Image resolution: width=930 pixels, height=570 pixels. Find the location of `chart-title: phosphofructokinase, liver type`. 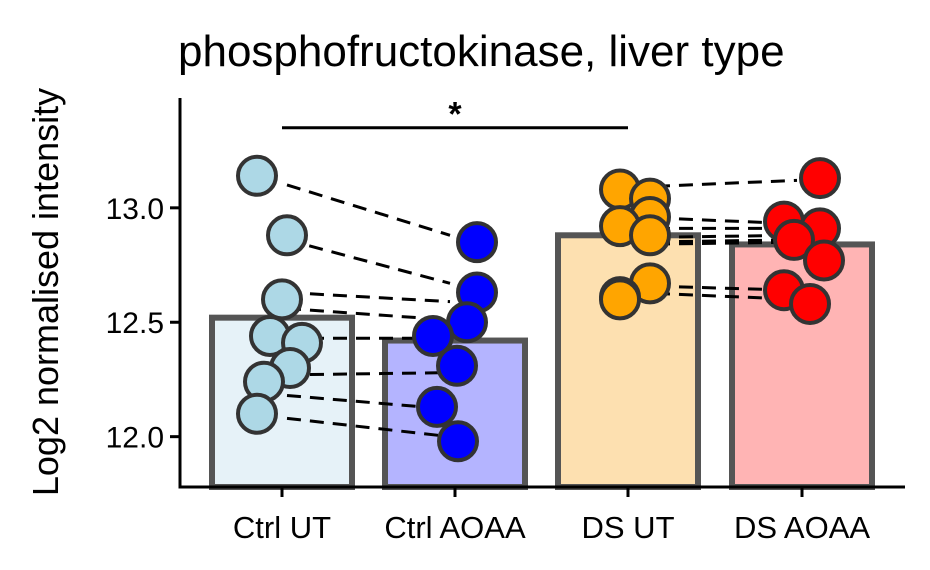

chart-title: phosphofructokinase, liver type is located at coordinates (481, 51).